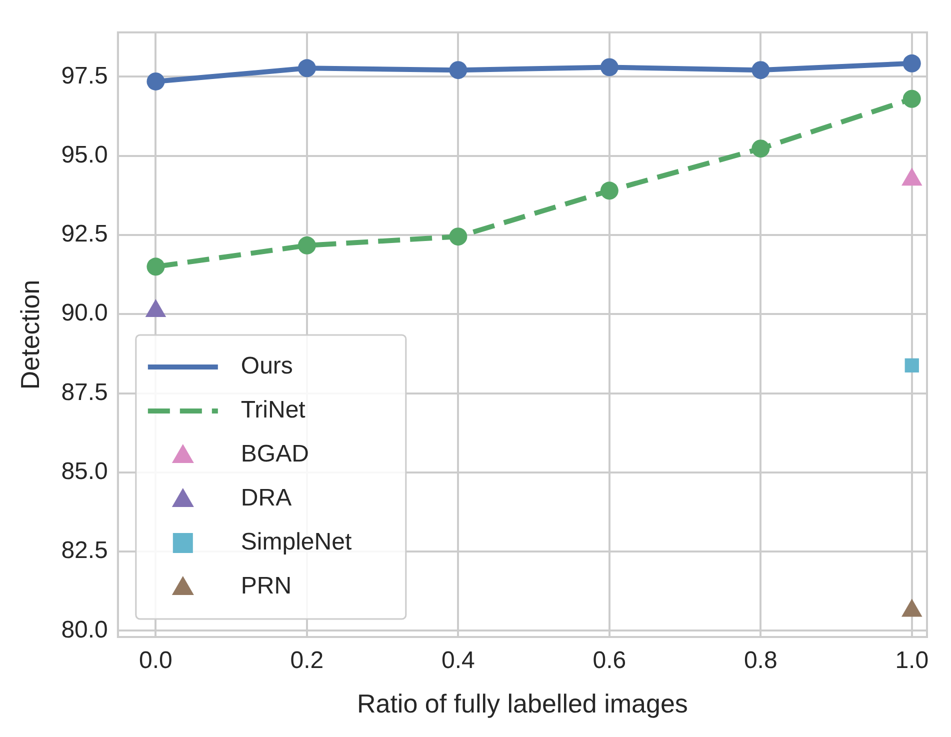  I want to click on x-tick-label: 1.0, so click(912, 660).